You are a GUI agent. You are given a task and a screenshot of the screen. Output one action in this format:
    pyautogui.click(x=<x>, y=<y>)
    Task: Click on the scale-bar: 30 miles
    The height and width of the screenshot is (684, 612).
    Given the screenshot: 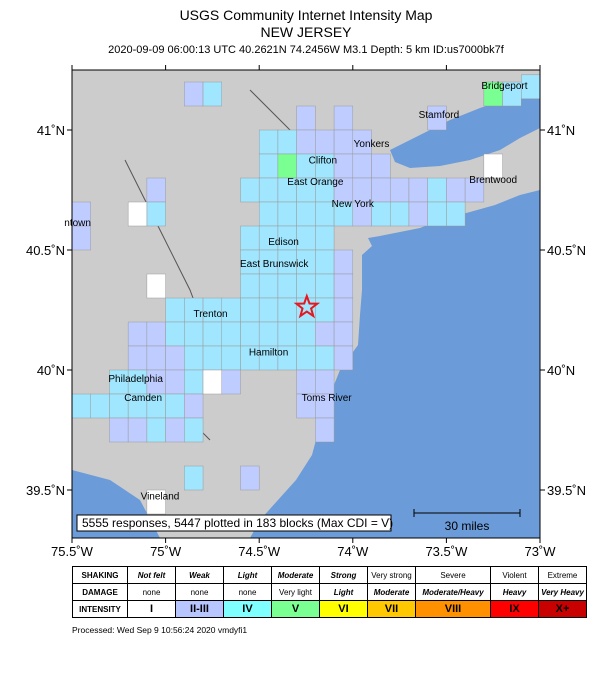 What is the action you would take?
    pyautogui.click(x=467, y=521)
    